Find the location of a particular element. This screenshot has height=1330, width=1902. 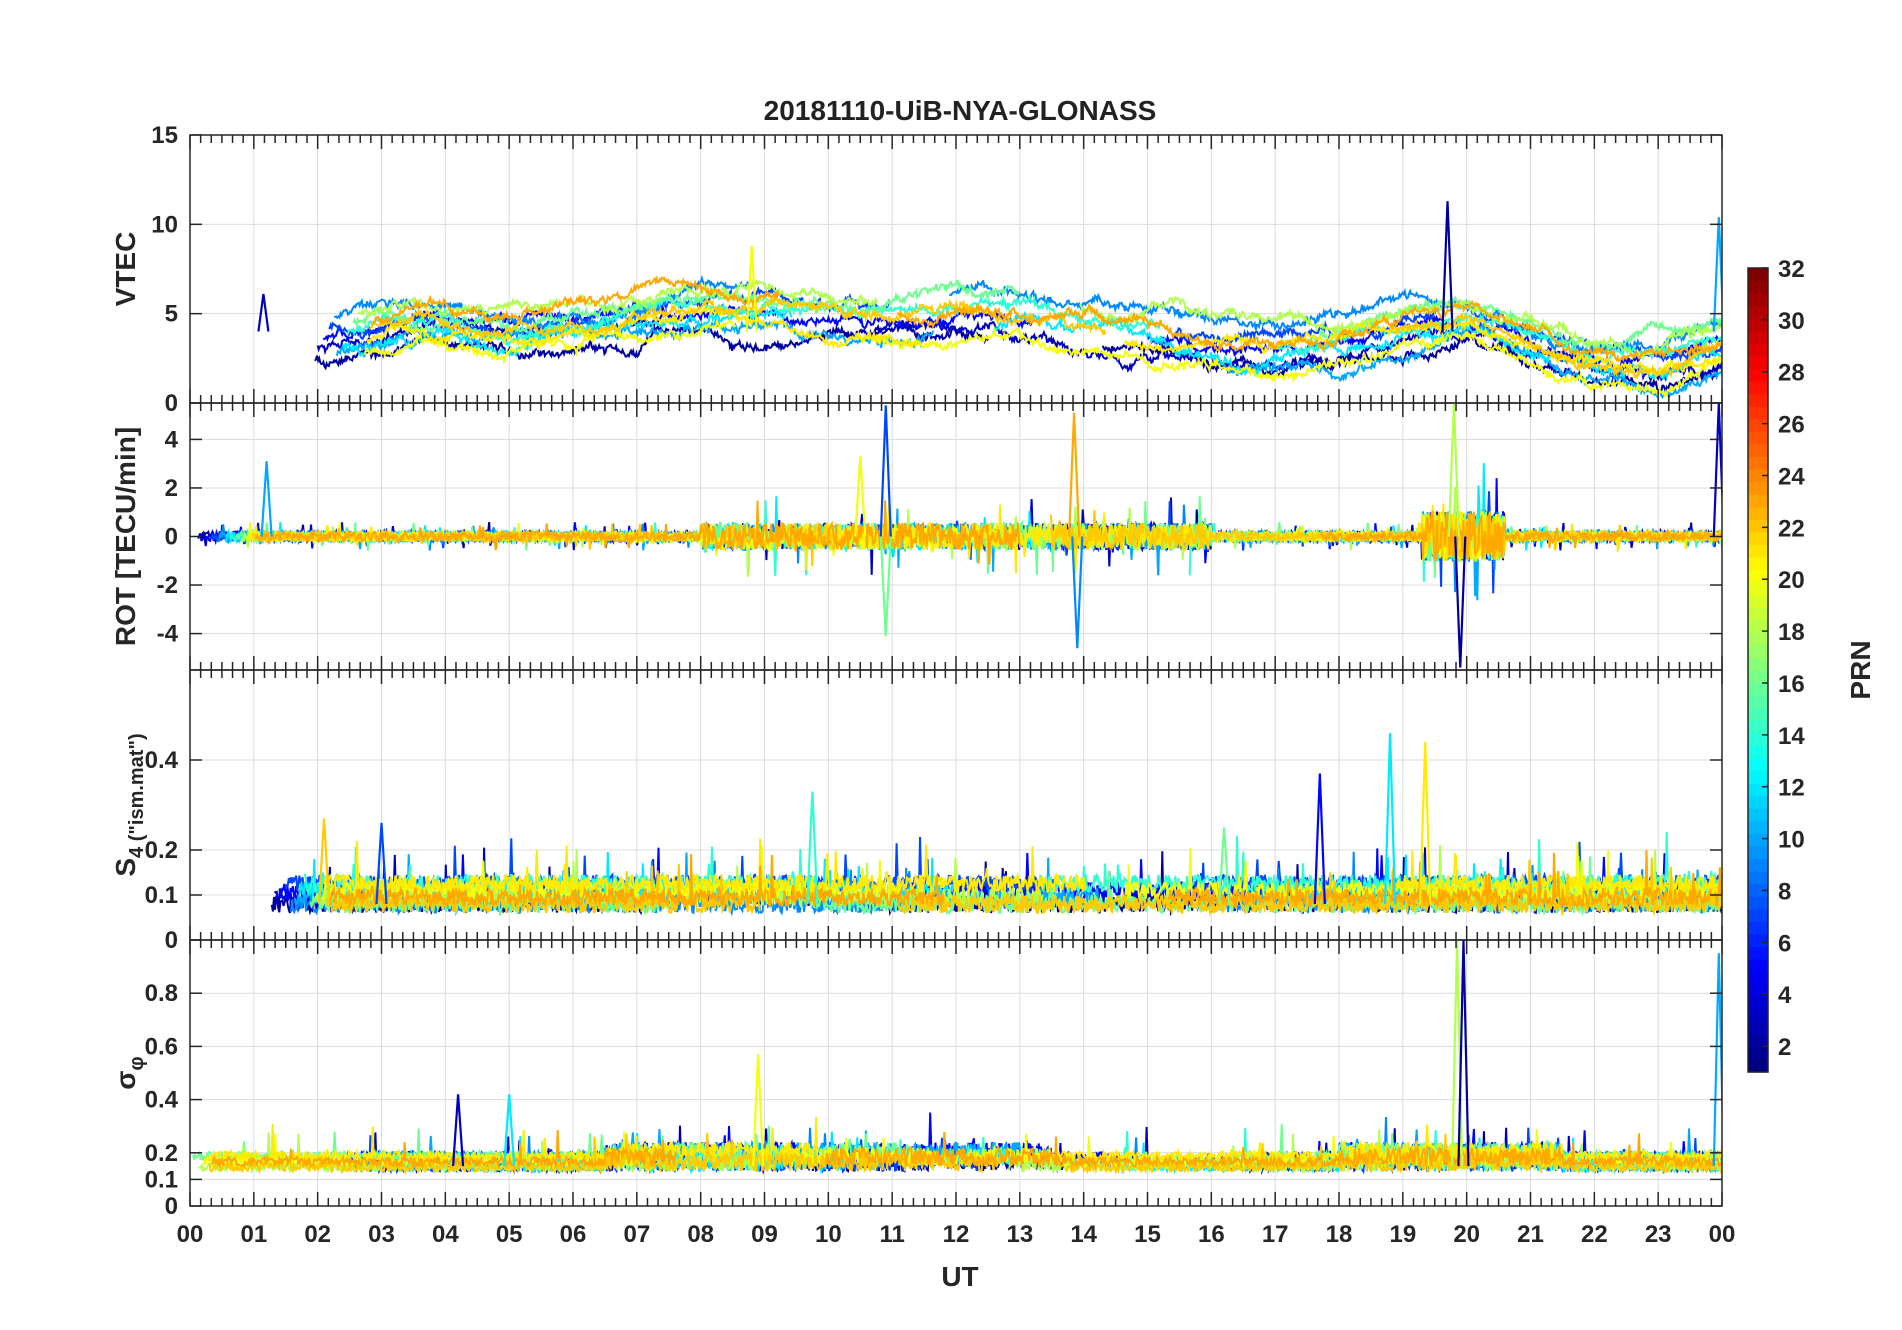

y-tick-label: 15 is located at coordinates (164, 135).